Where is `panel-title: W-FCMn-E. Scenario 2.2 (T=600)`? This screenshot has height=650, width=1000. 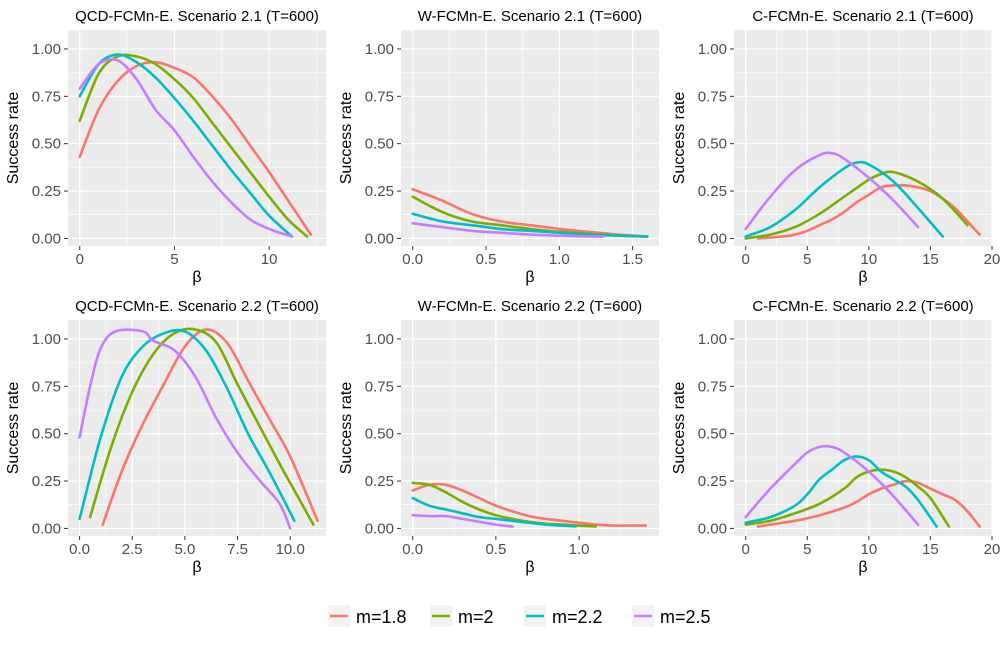 panel-title: W-FCMn-E. Scenario 2.2 (T=600) is located at coordinates (530, 306).